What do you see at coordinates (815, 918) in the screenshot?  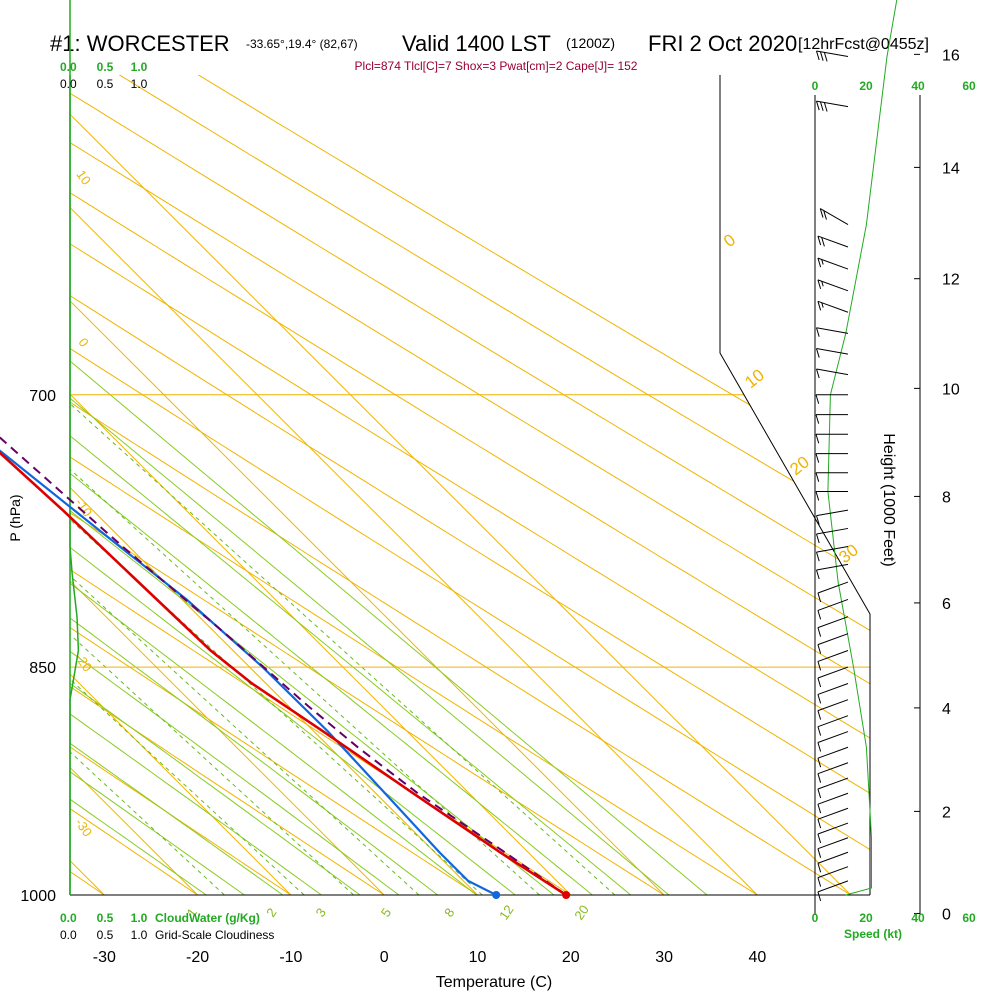 I see `speed-tick-bottom: 0` at bounding box center [815, 918].